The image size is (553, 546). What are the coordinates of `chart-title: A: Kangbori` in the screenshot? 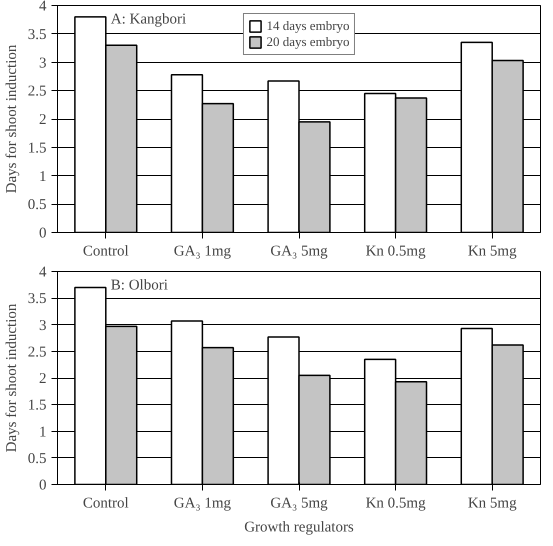 It's located at (148, 20).